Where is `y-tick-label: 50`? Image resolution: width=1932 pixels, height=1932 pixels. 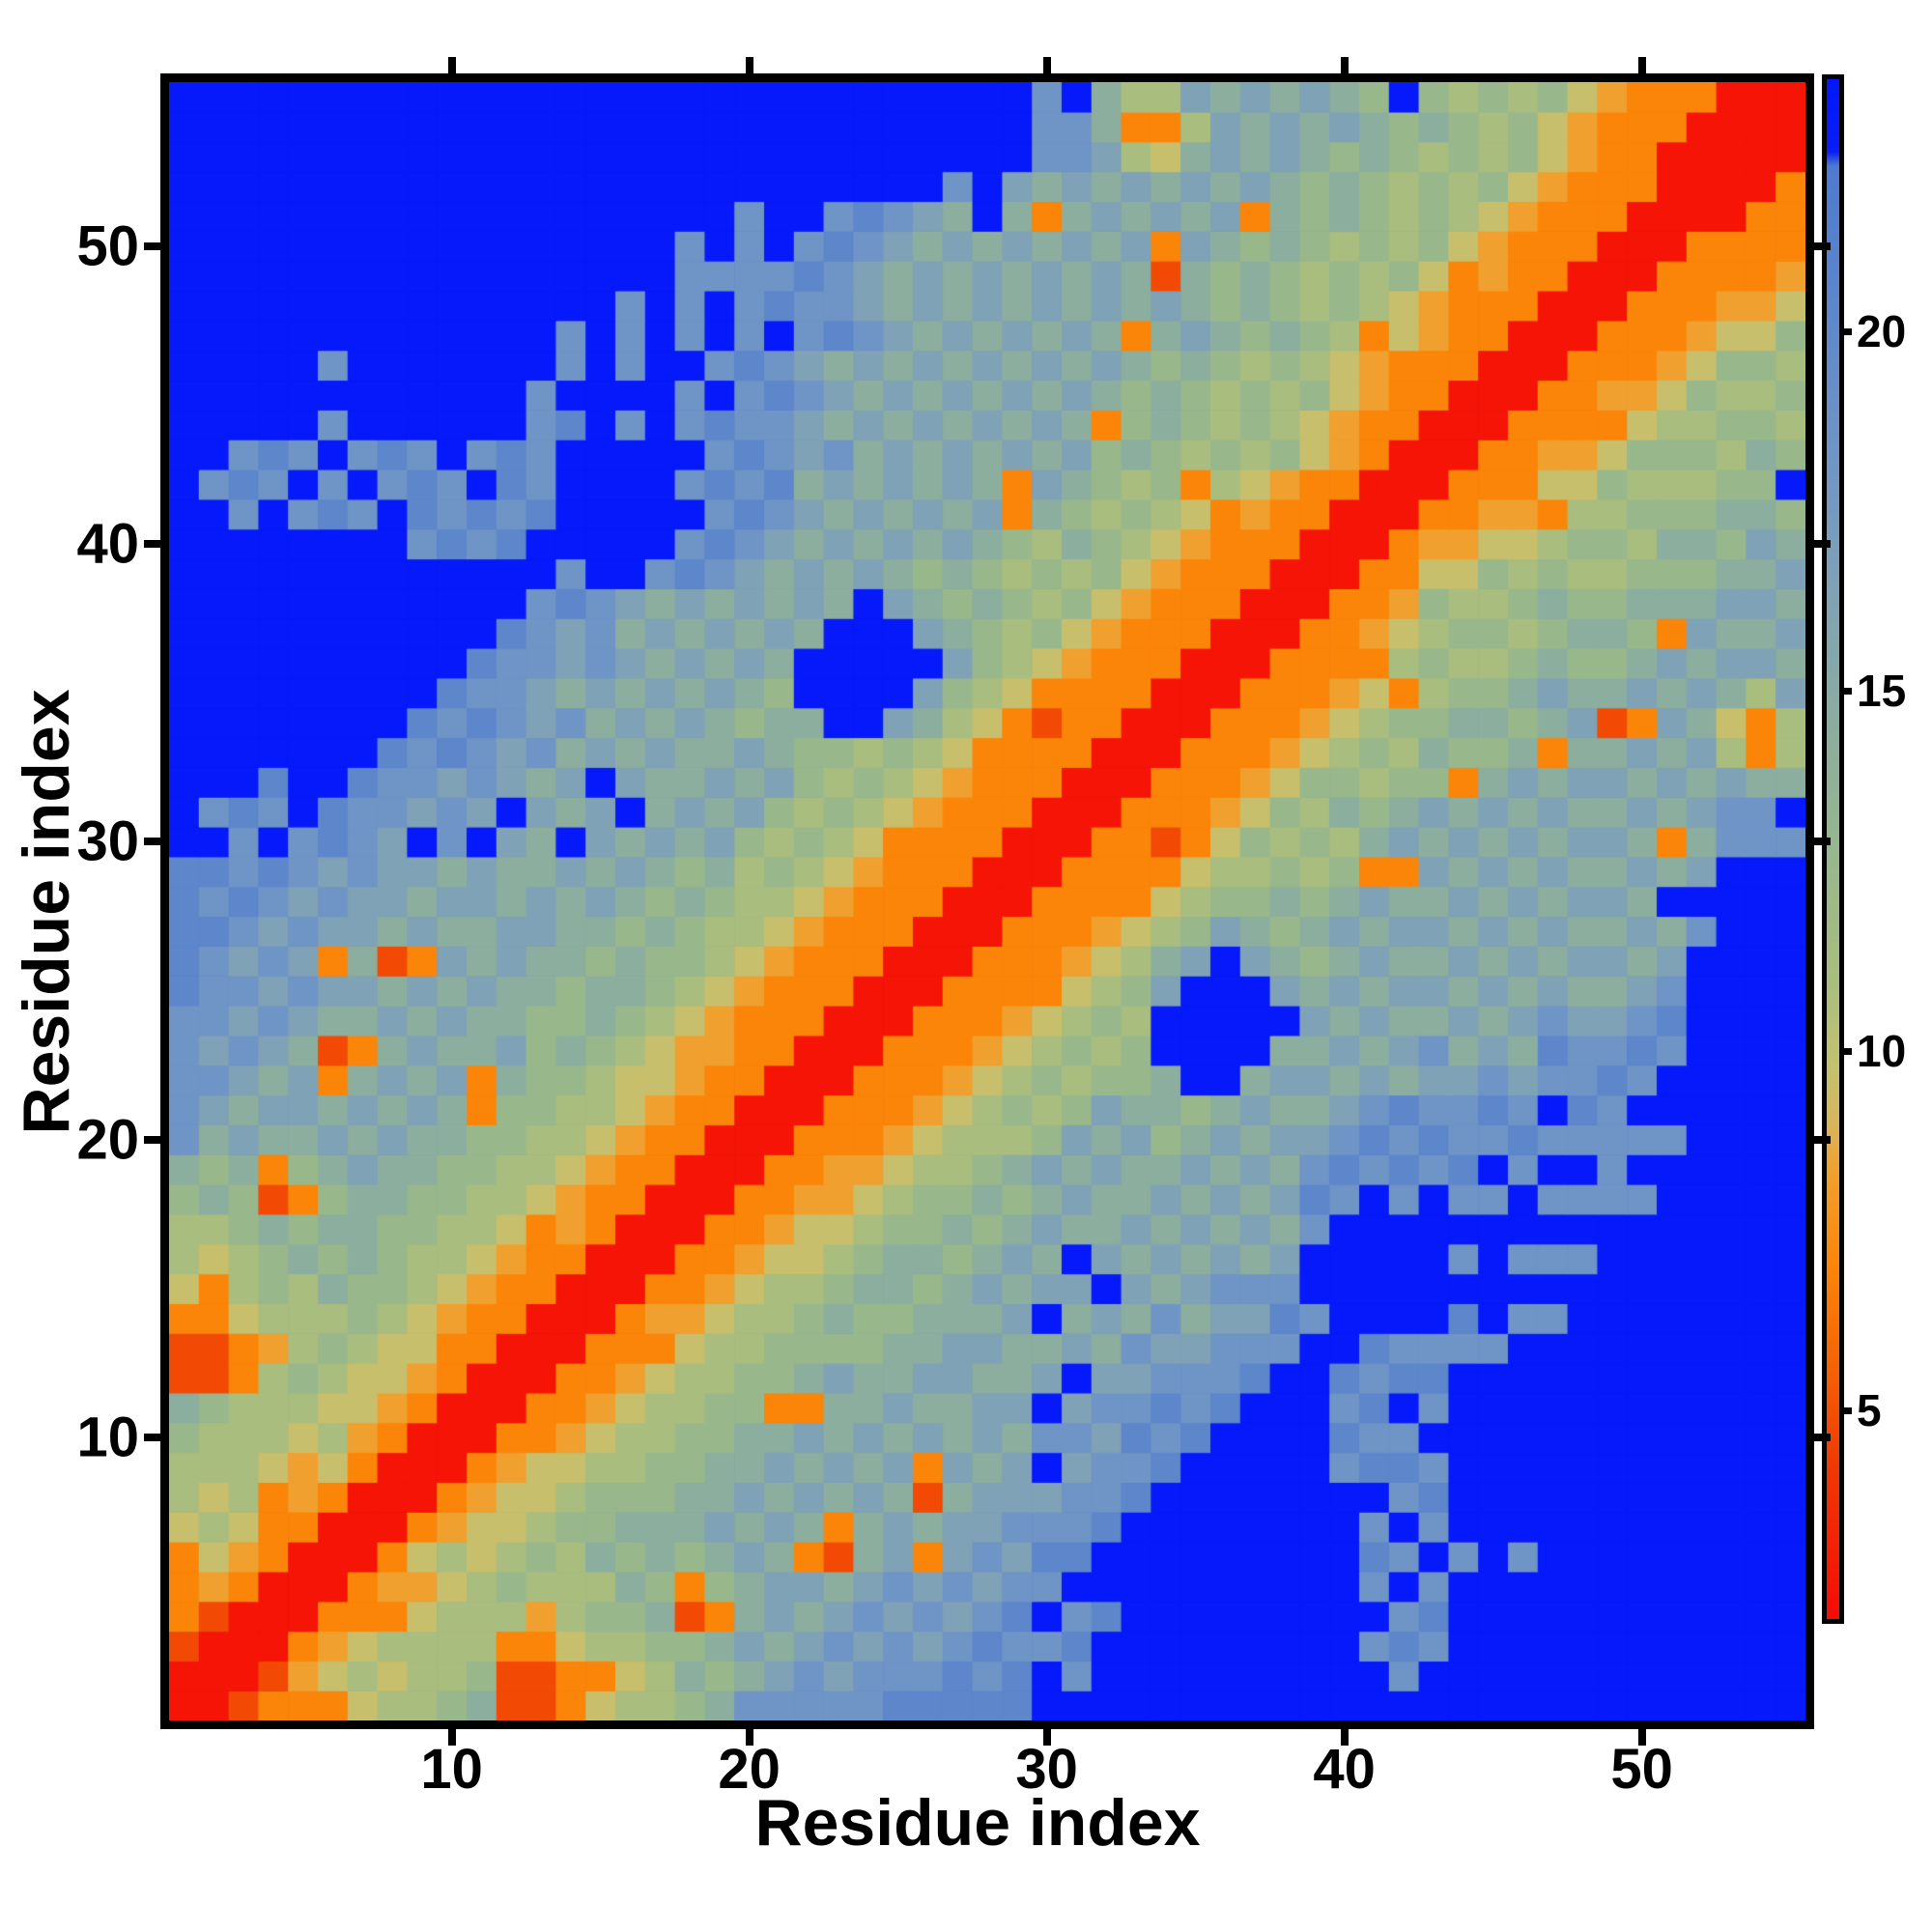 y-tick-label: 50 is located at coordinates (107, 246).